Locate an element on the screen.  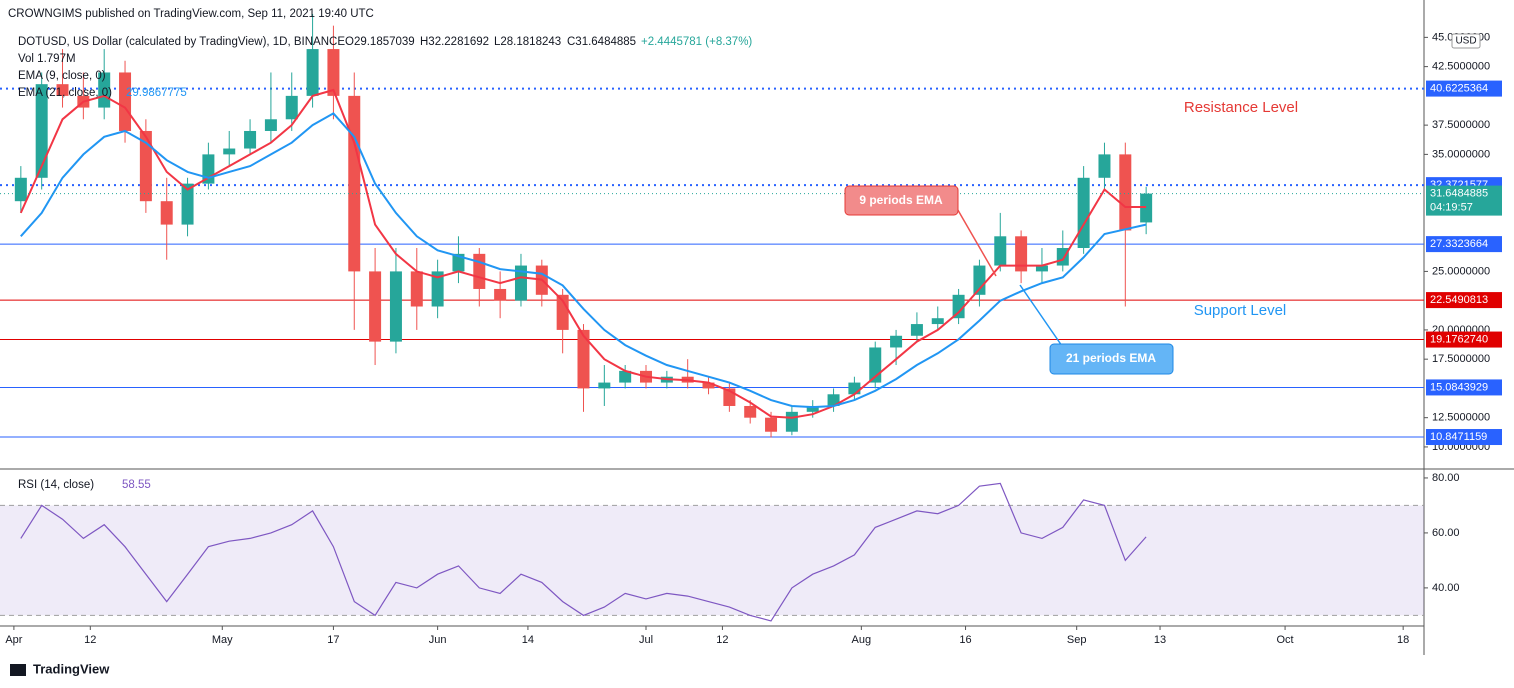
volume: Vol 1.797M is located at coordinates (47, 59).